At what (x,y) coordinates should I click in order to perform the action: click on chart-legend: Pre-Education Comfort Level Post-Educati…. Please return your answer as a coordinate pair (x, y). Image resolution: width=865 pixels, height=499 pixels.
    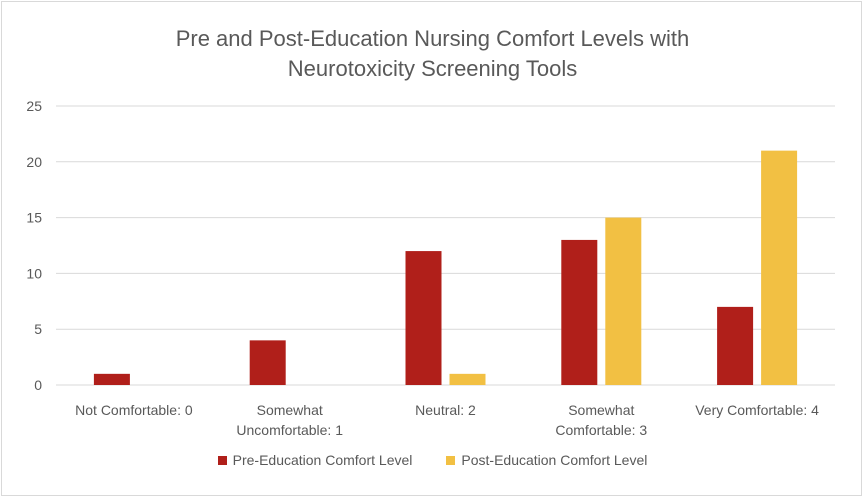
    Looking at the image, I should click on (432, 460).